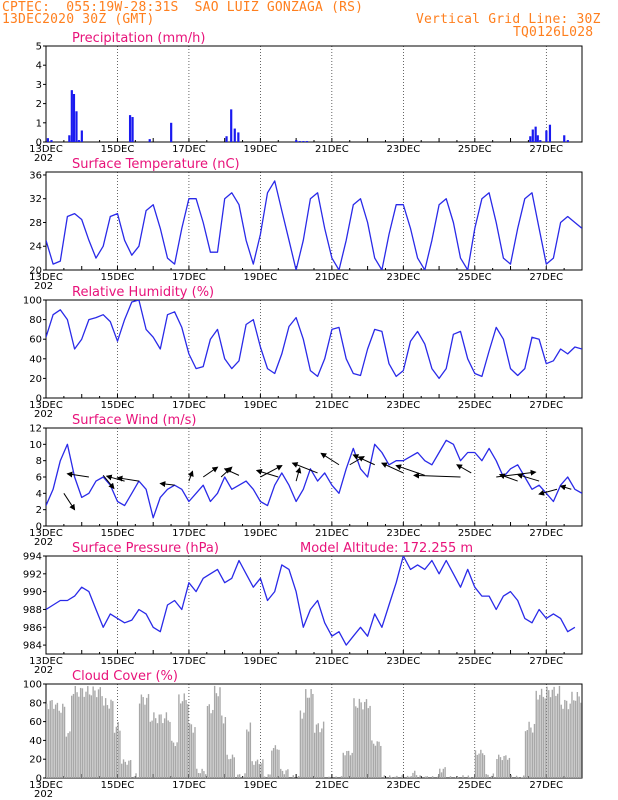 This screenshot has width=618, height=800. I want to click on panel-title: Surface Temperature (nC), so click(156, 164).